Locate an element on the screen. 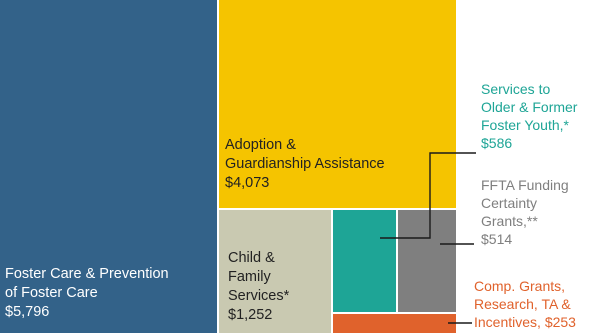 This screenshot has width=608, height=333. tile-ffta is located at coordinates (427, 261).